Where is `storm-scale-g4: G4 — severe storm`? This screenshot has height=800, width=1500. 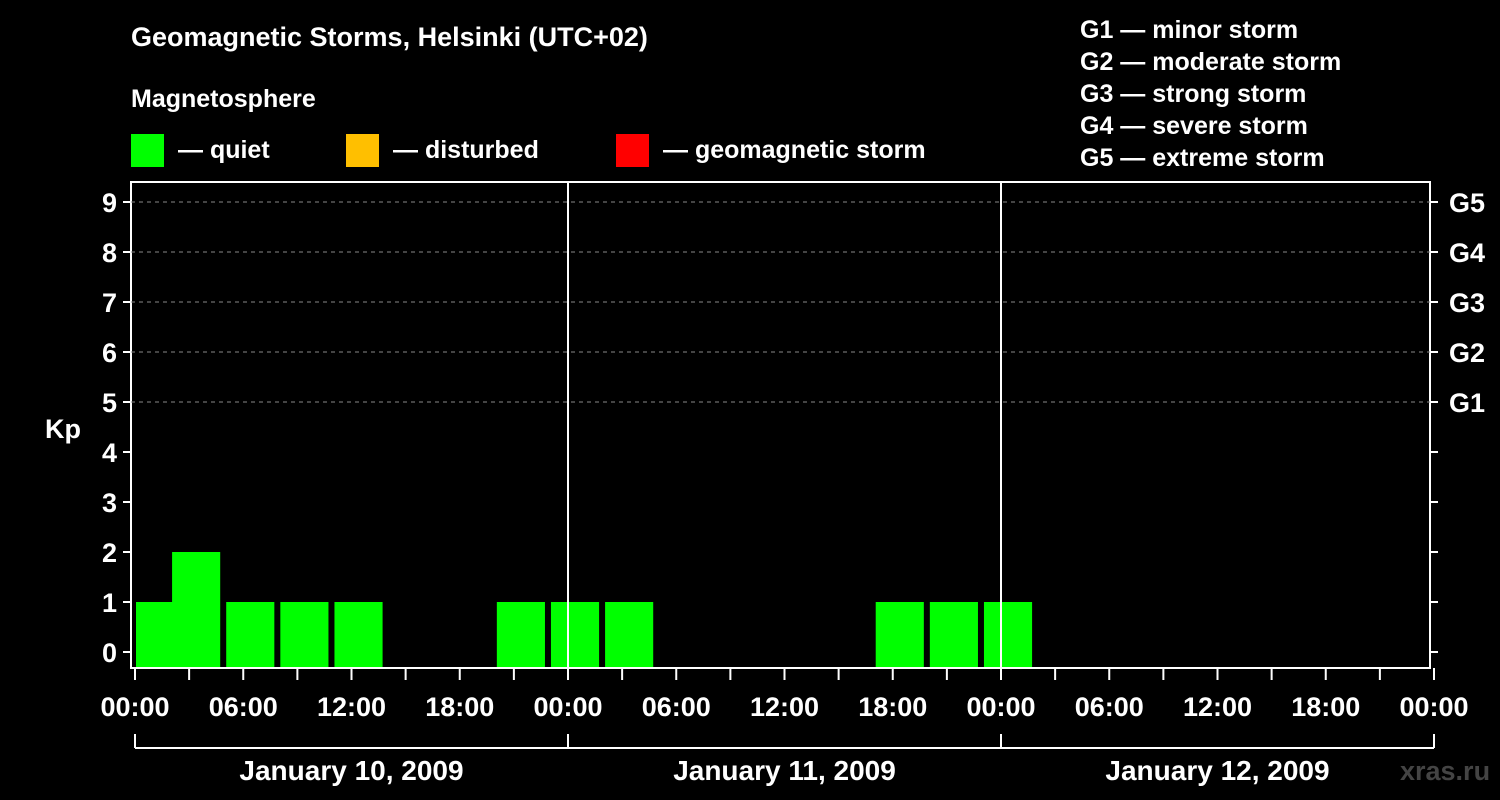 storm-scale-g4: G4 — severe storm is located at coordinates (1194, 126).